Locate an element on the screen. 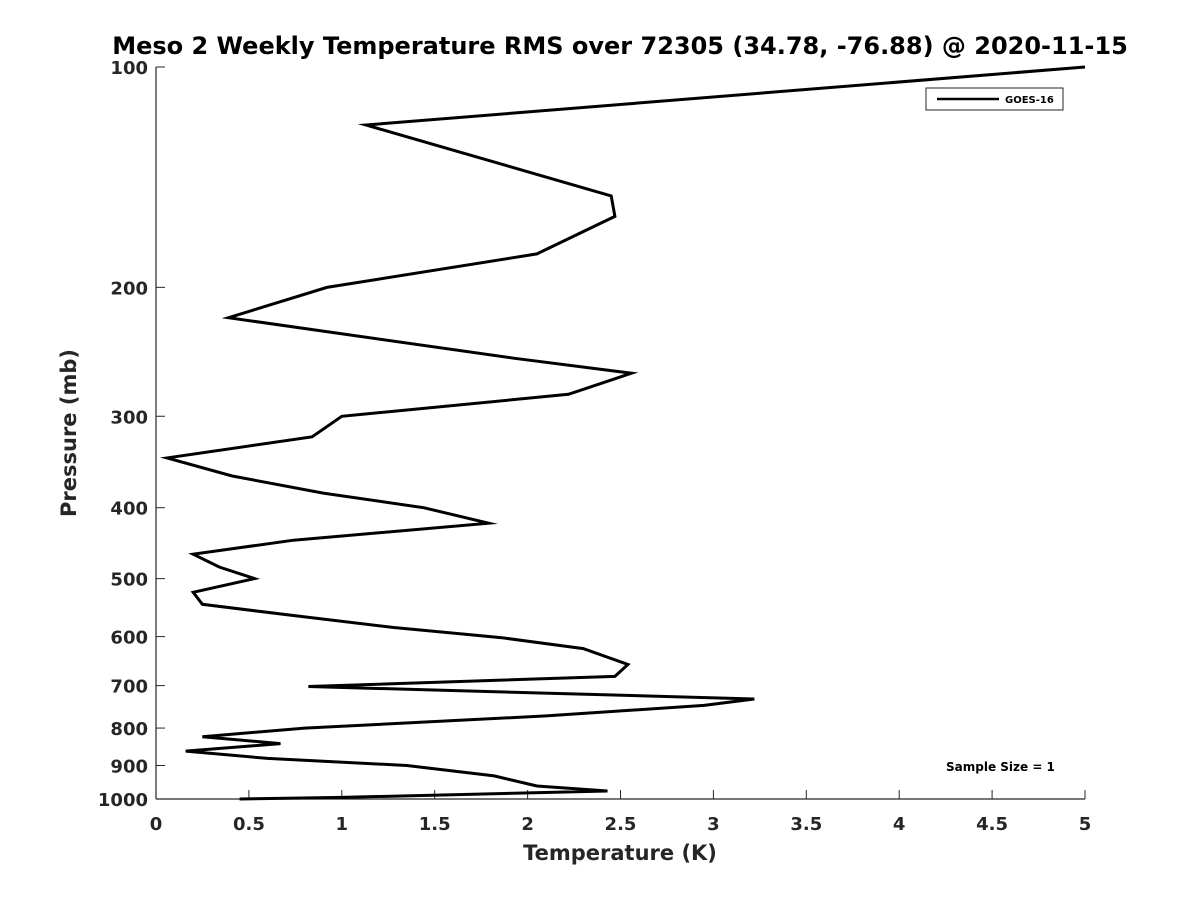 The width and height of the screenshot is (1200, 900). sample-size-annotation: Sample Size = 1 is located at coordinates (1000, 767).